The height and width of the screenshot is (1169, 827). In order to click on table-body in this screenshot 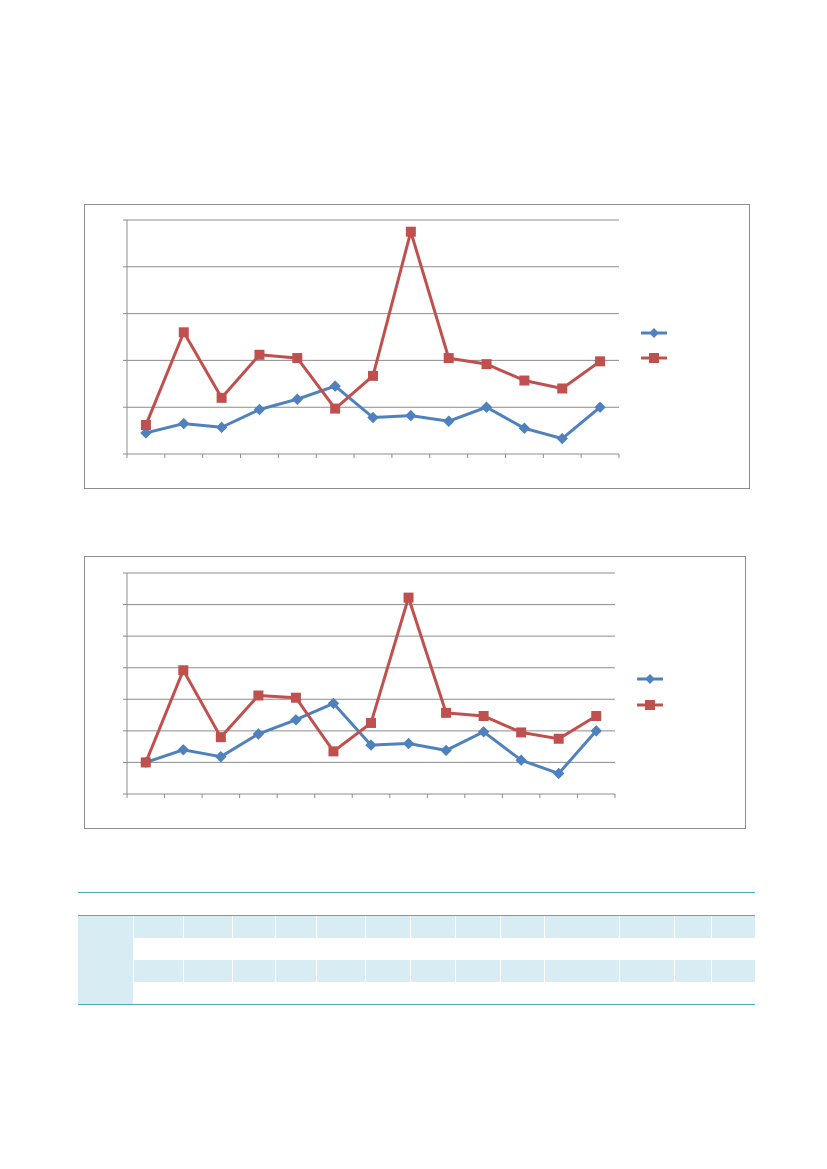, I will do `click(416, 960)`.